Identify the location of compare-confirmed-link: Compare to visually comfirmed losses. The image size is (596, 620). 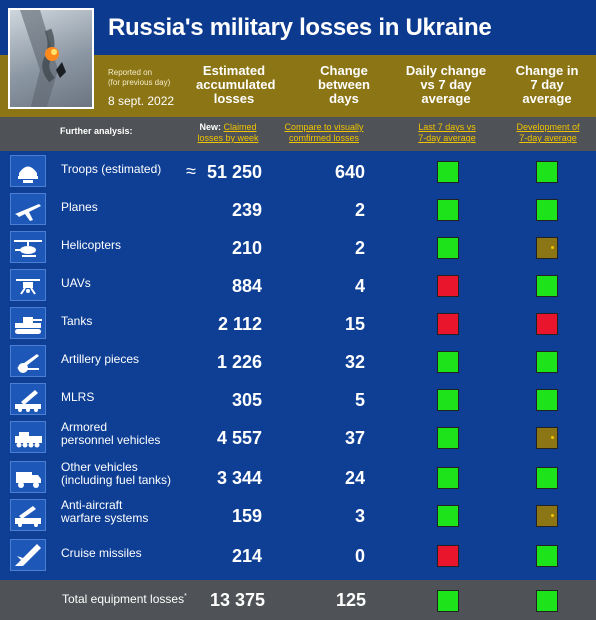
(324, 133).